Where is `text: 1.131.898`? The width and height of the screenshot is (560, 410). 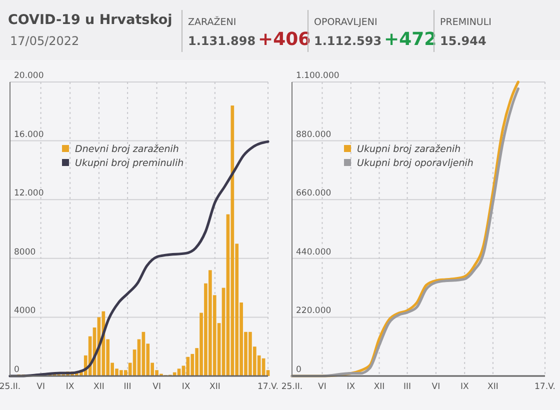
text: 1.131.898 is located at coordinates (222, 41).